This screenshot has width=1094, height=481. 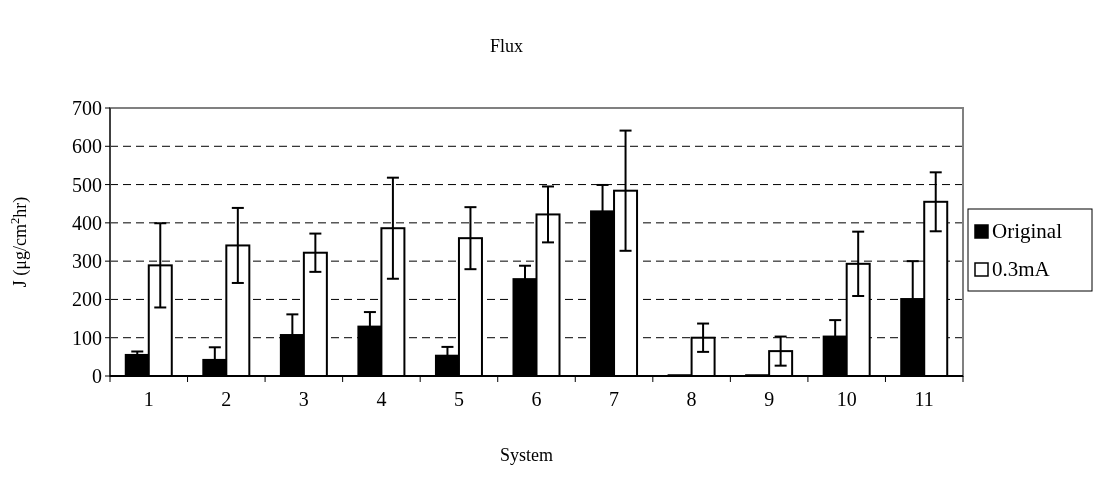 What do you see at coordinates (87, 146) in the screenshot?
I see `y-tick-label: 600` at bounding box center [87, 146].